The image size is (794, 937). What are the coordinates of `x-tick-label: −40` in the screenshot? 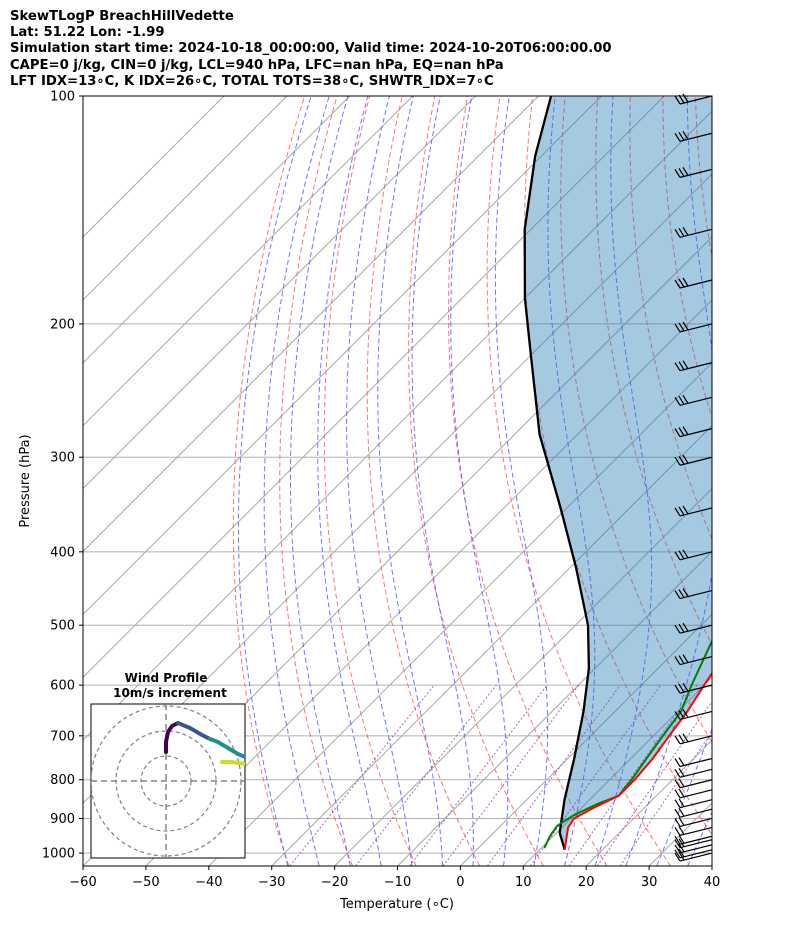 It's located at (208, 882).